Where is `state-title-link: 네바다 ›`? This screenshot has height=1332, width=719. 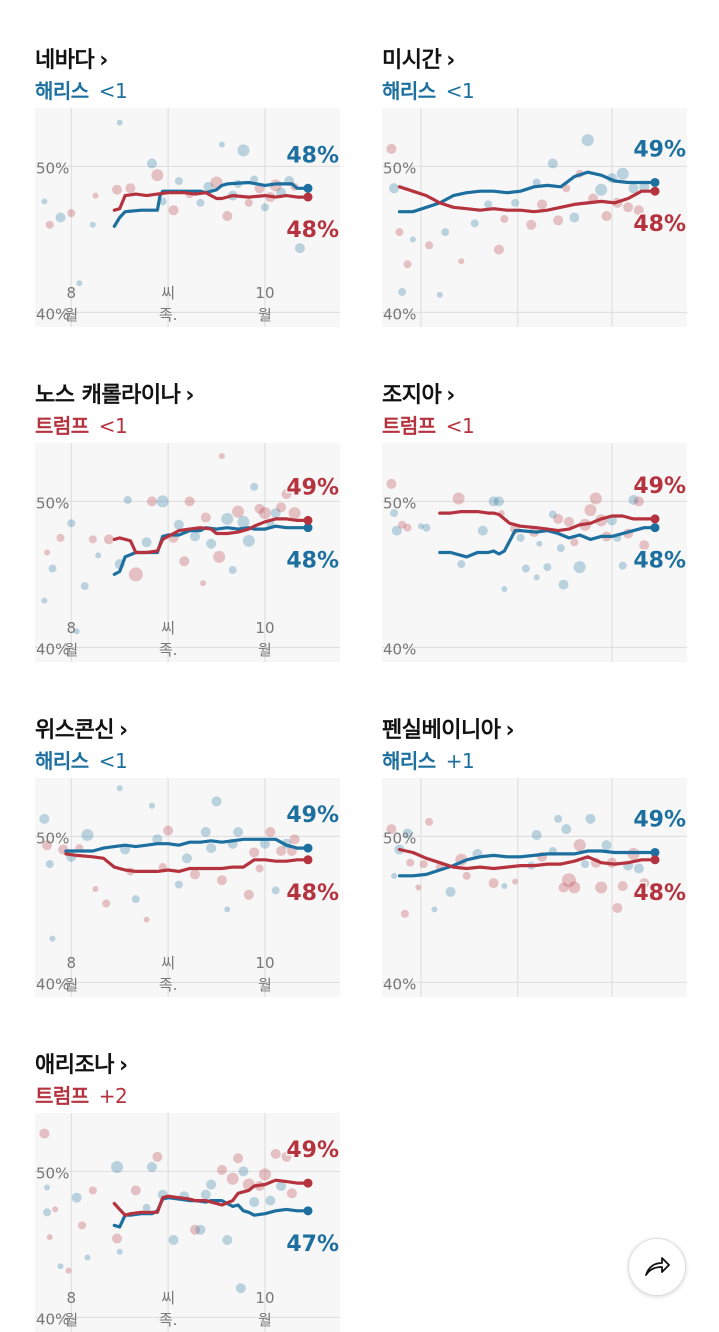 state-title-link: 네바다 › is located at coordinates (71, 58).